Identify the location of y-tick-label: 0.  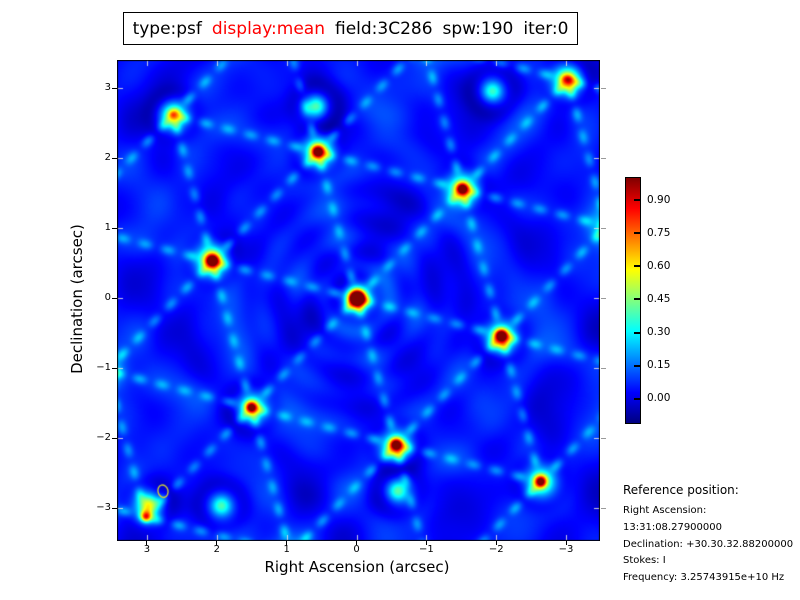
(107, 297).